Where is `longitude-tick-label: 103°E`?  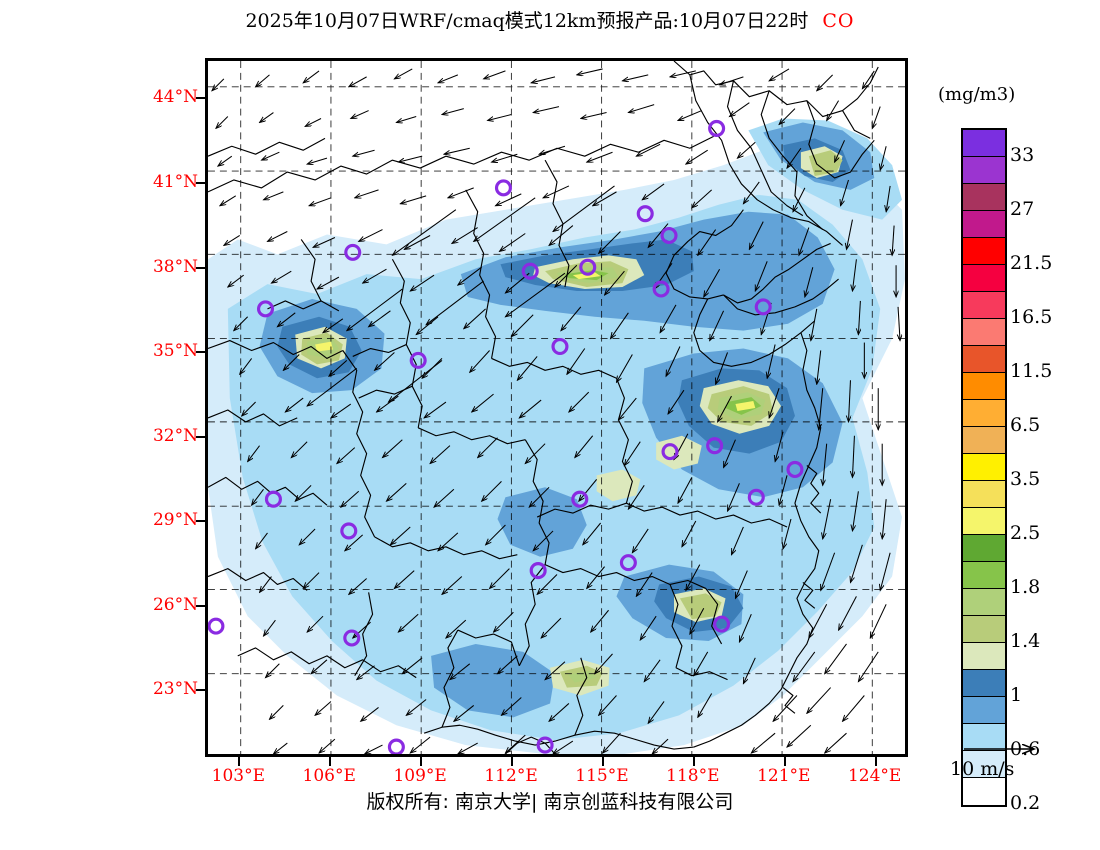 longitude-tick-label: 103°E is located at coordinates (238, 776).